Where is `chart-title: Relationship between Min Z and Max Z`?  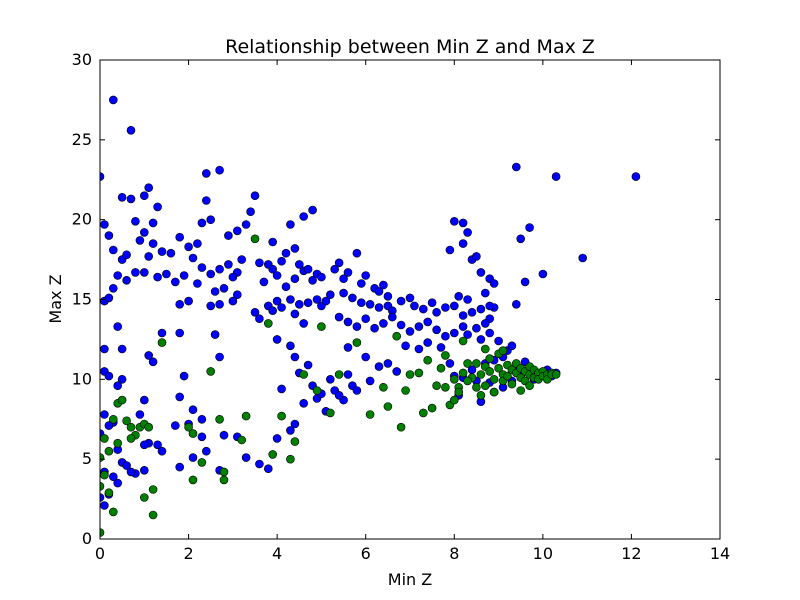
chart-title: Relationship between Min Z and Max Z is located at coordinates (410, 47).